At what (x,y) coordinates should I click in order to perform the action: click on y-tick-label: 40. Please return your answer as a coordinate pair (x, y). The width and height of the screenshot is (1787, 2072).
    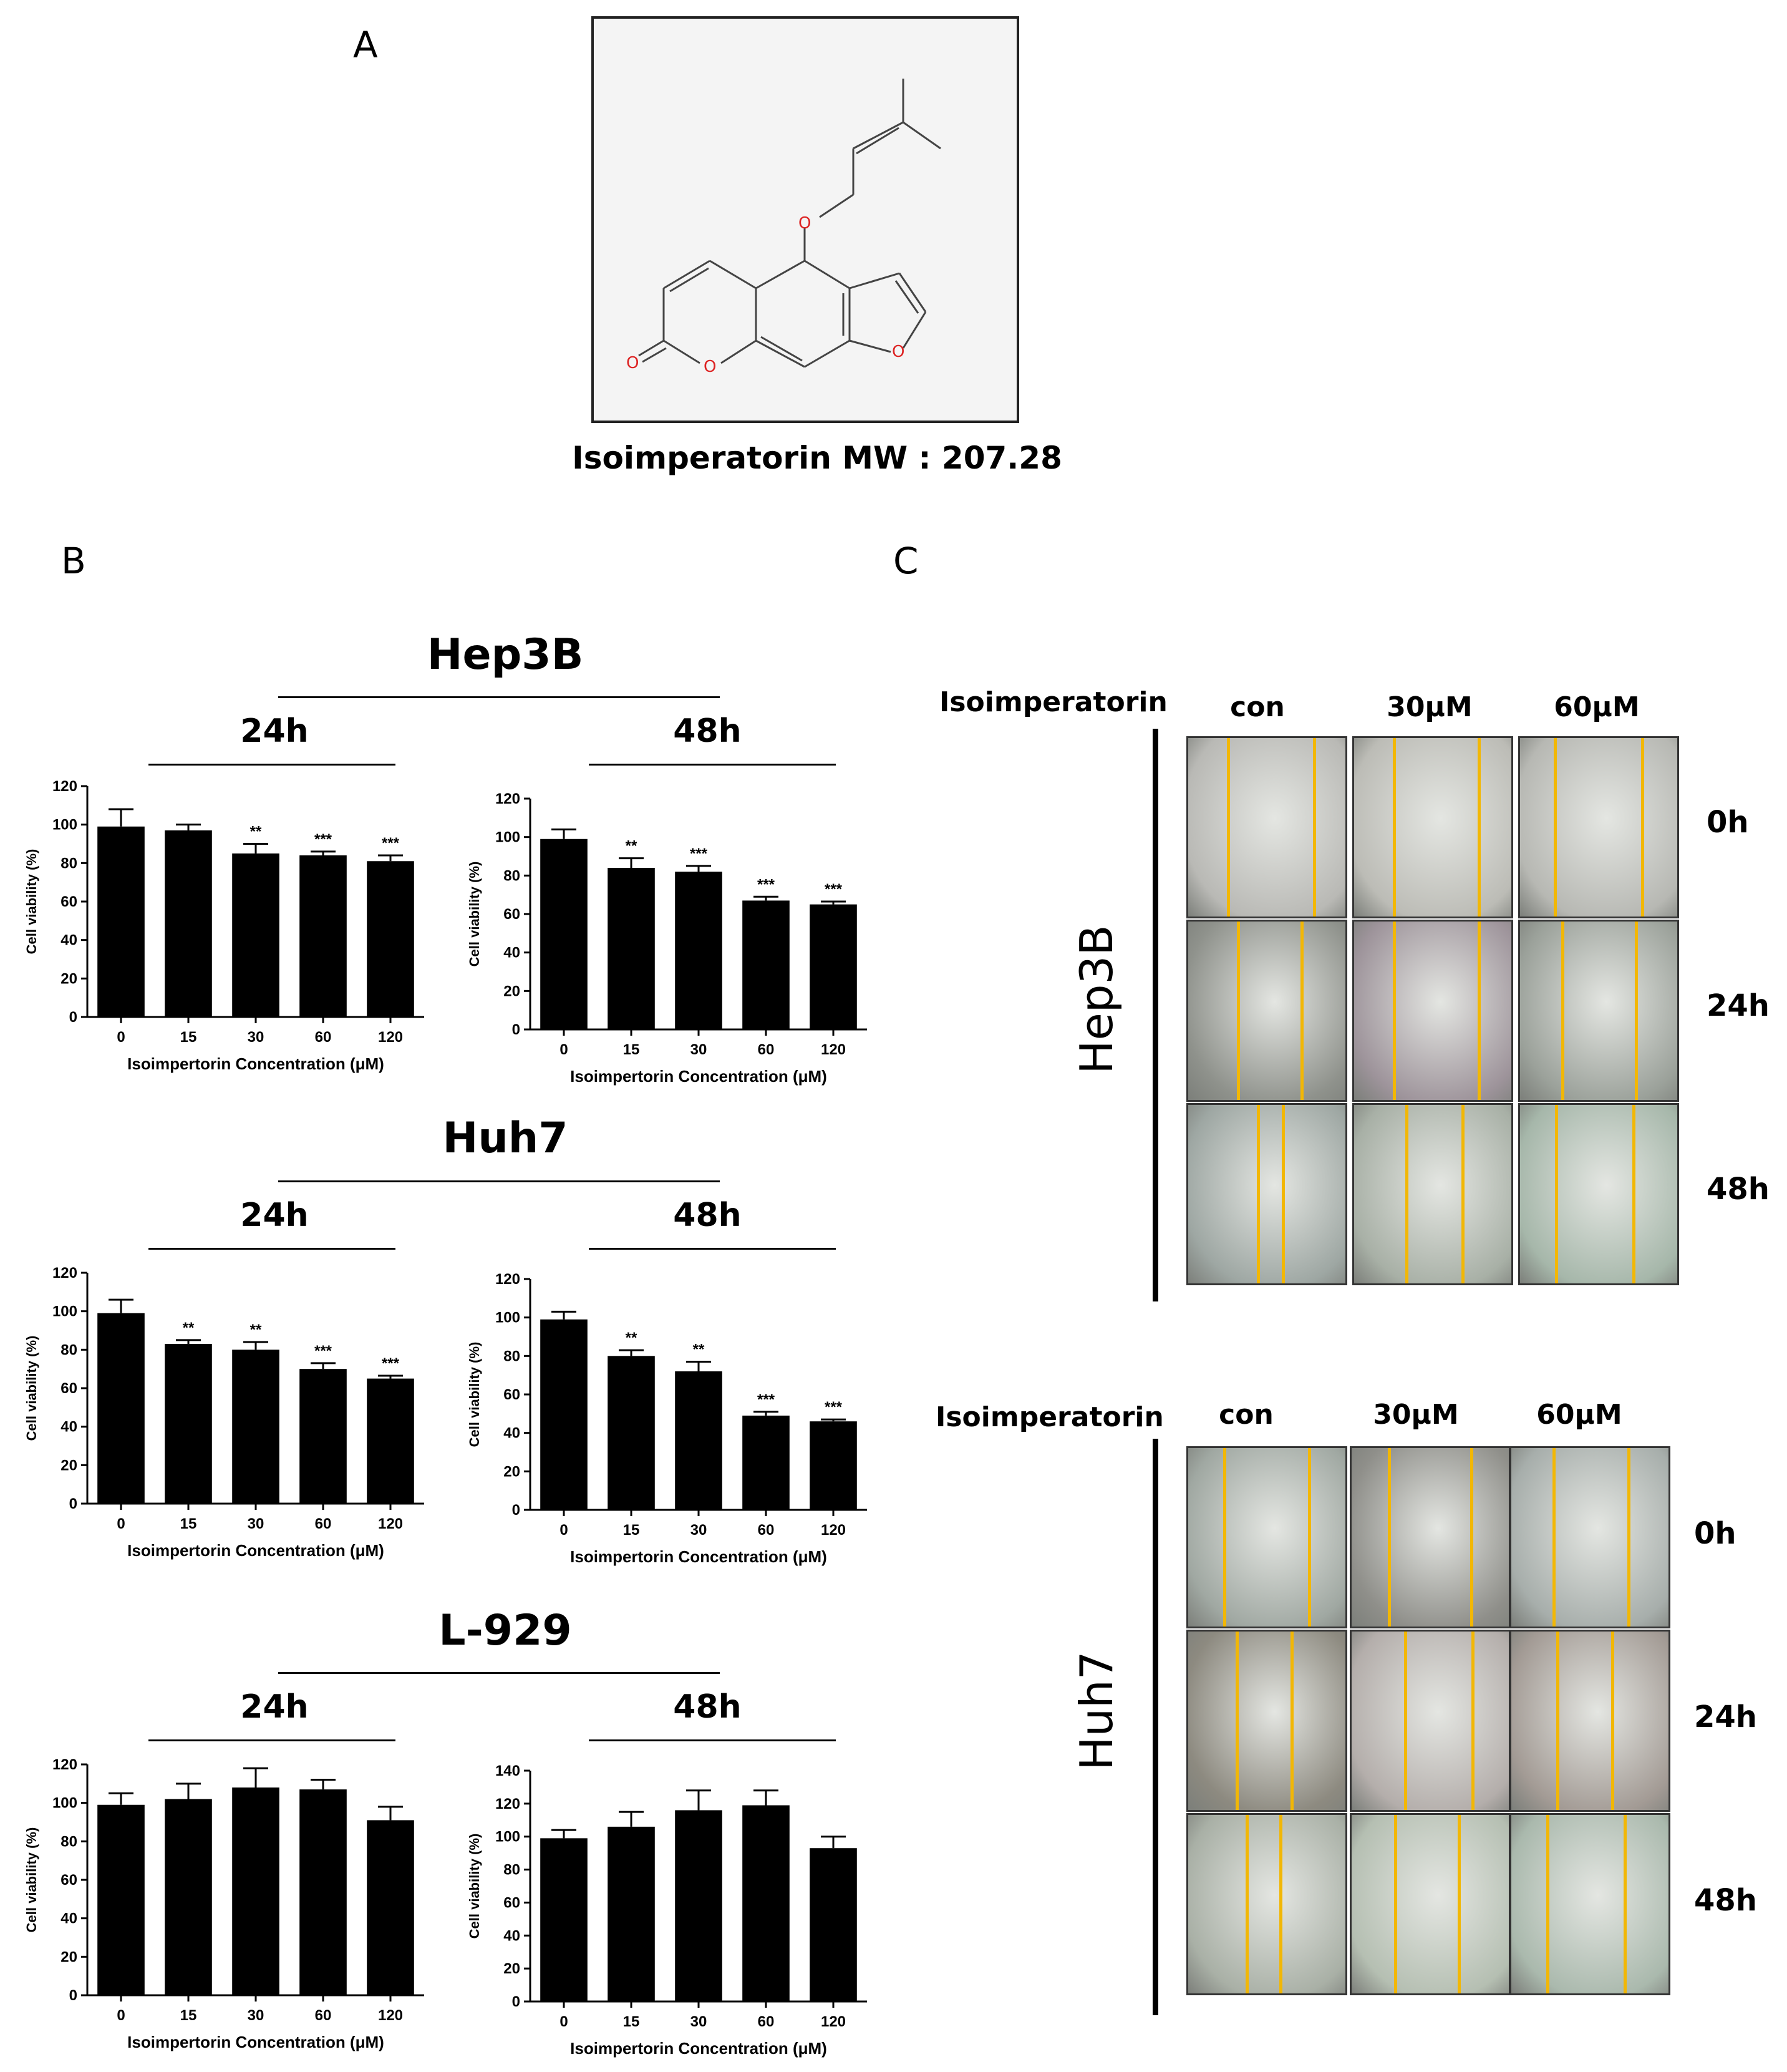
    Looking at the image, I should click on (69, 1427).